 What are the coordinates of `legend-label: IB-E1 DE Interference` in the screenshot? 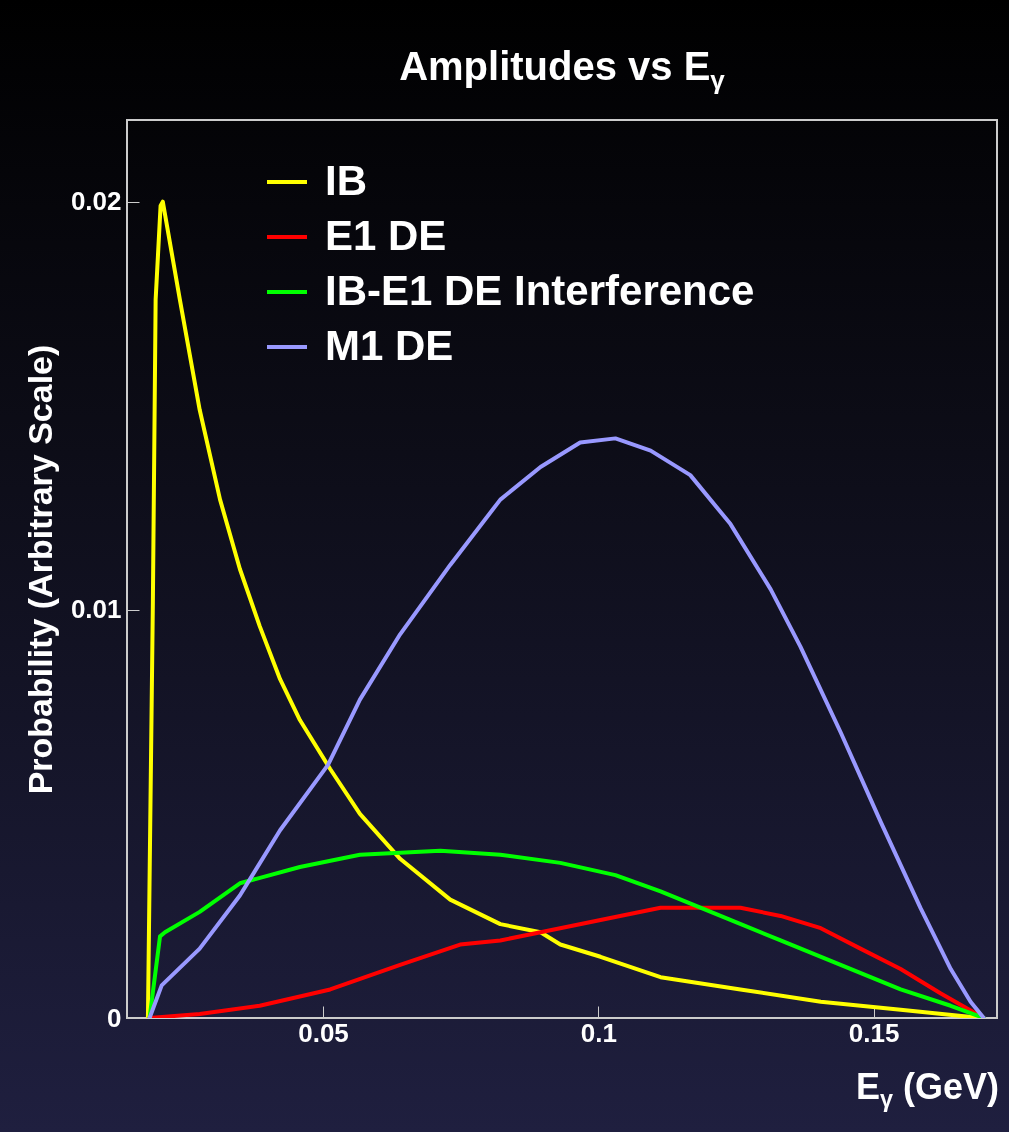 It's located at (540, 290).